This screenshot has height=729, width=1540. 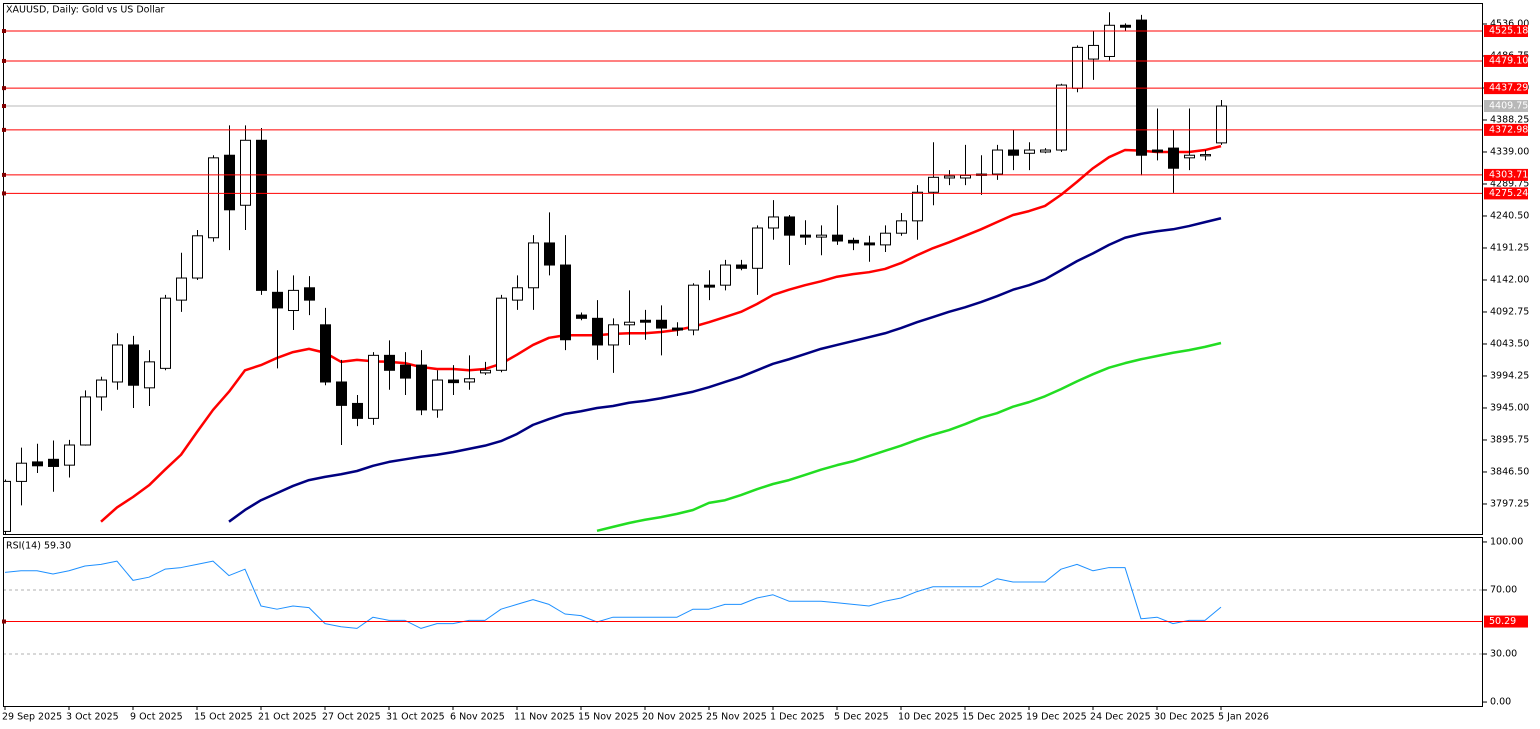 I want to click on level-label: 4409.75, so click(x=1508, y=106).